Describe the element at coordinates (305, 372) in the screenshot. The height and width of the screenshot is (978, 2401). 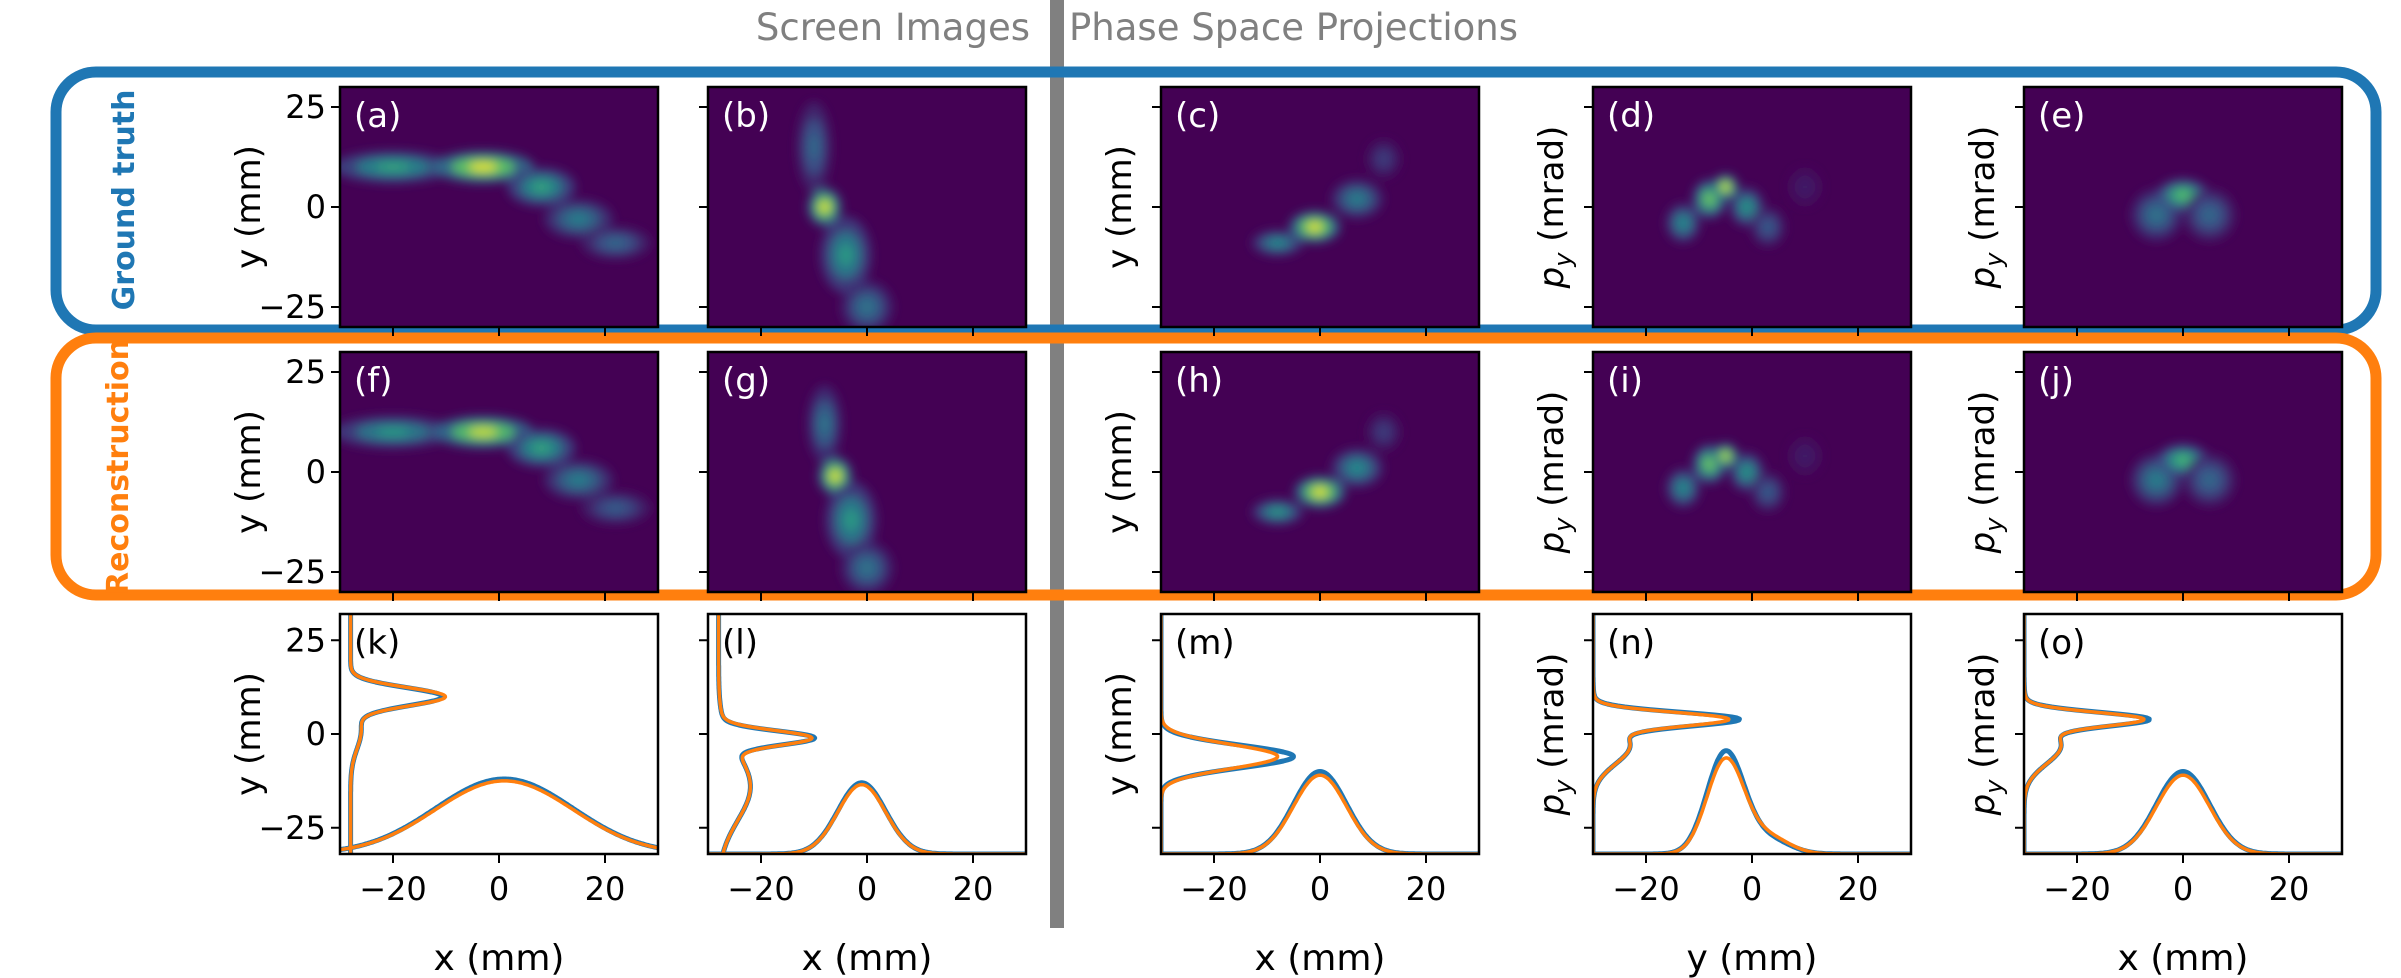
I see `panel-f-ytick-label: 25` at that location.